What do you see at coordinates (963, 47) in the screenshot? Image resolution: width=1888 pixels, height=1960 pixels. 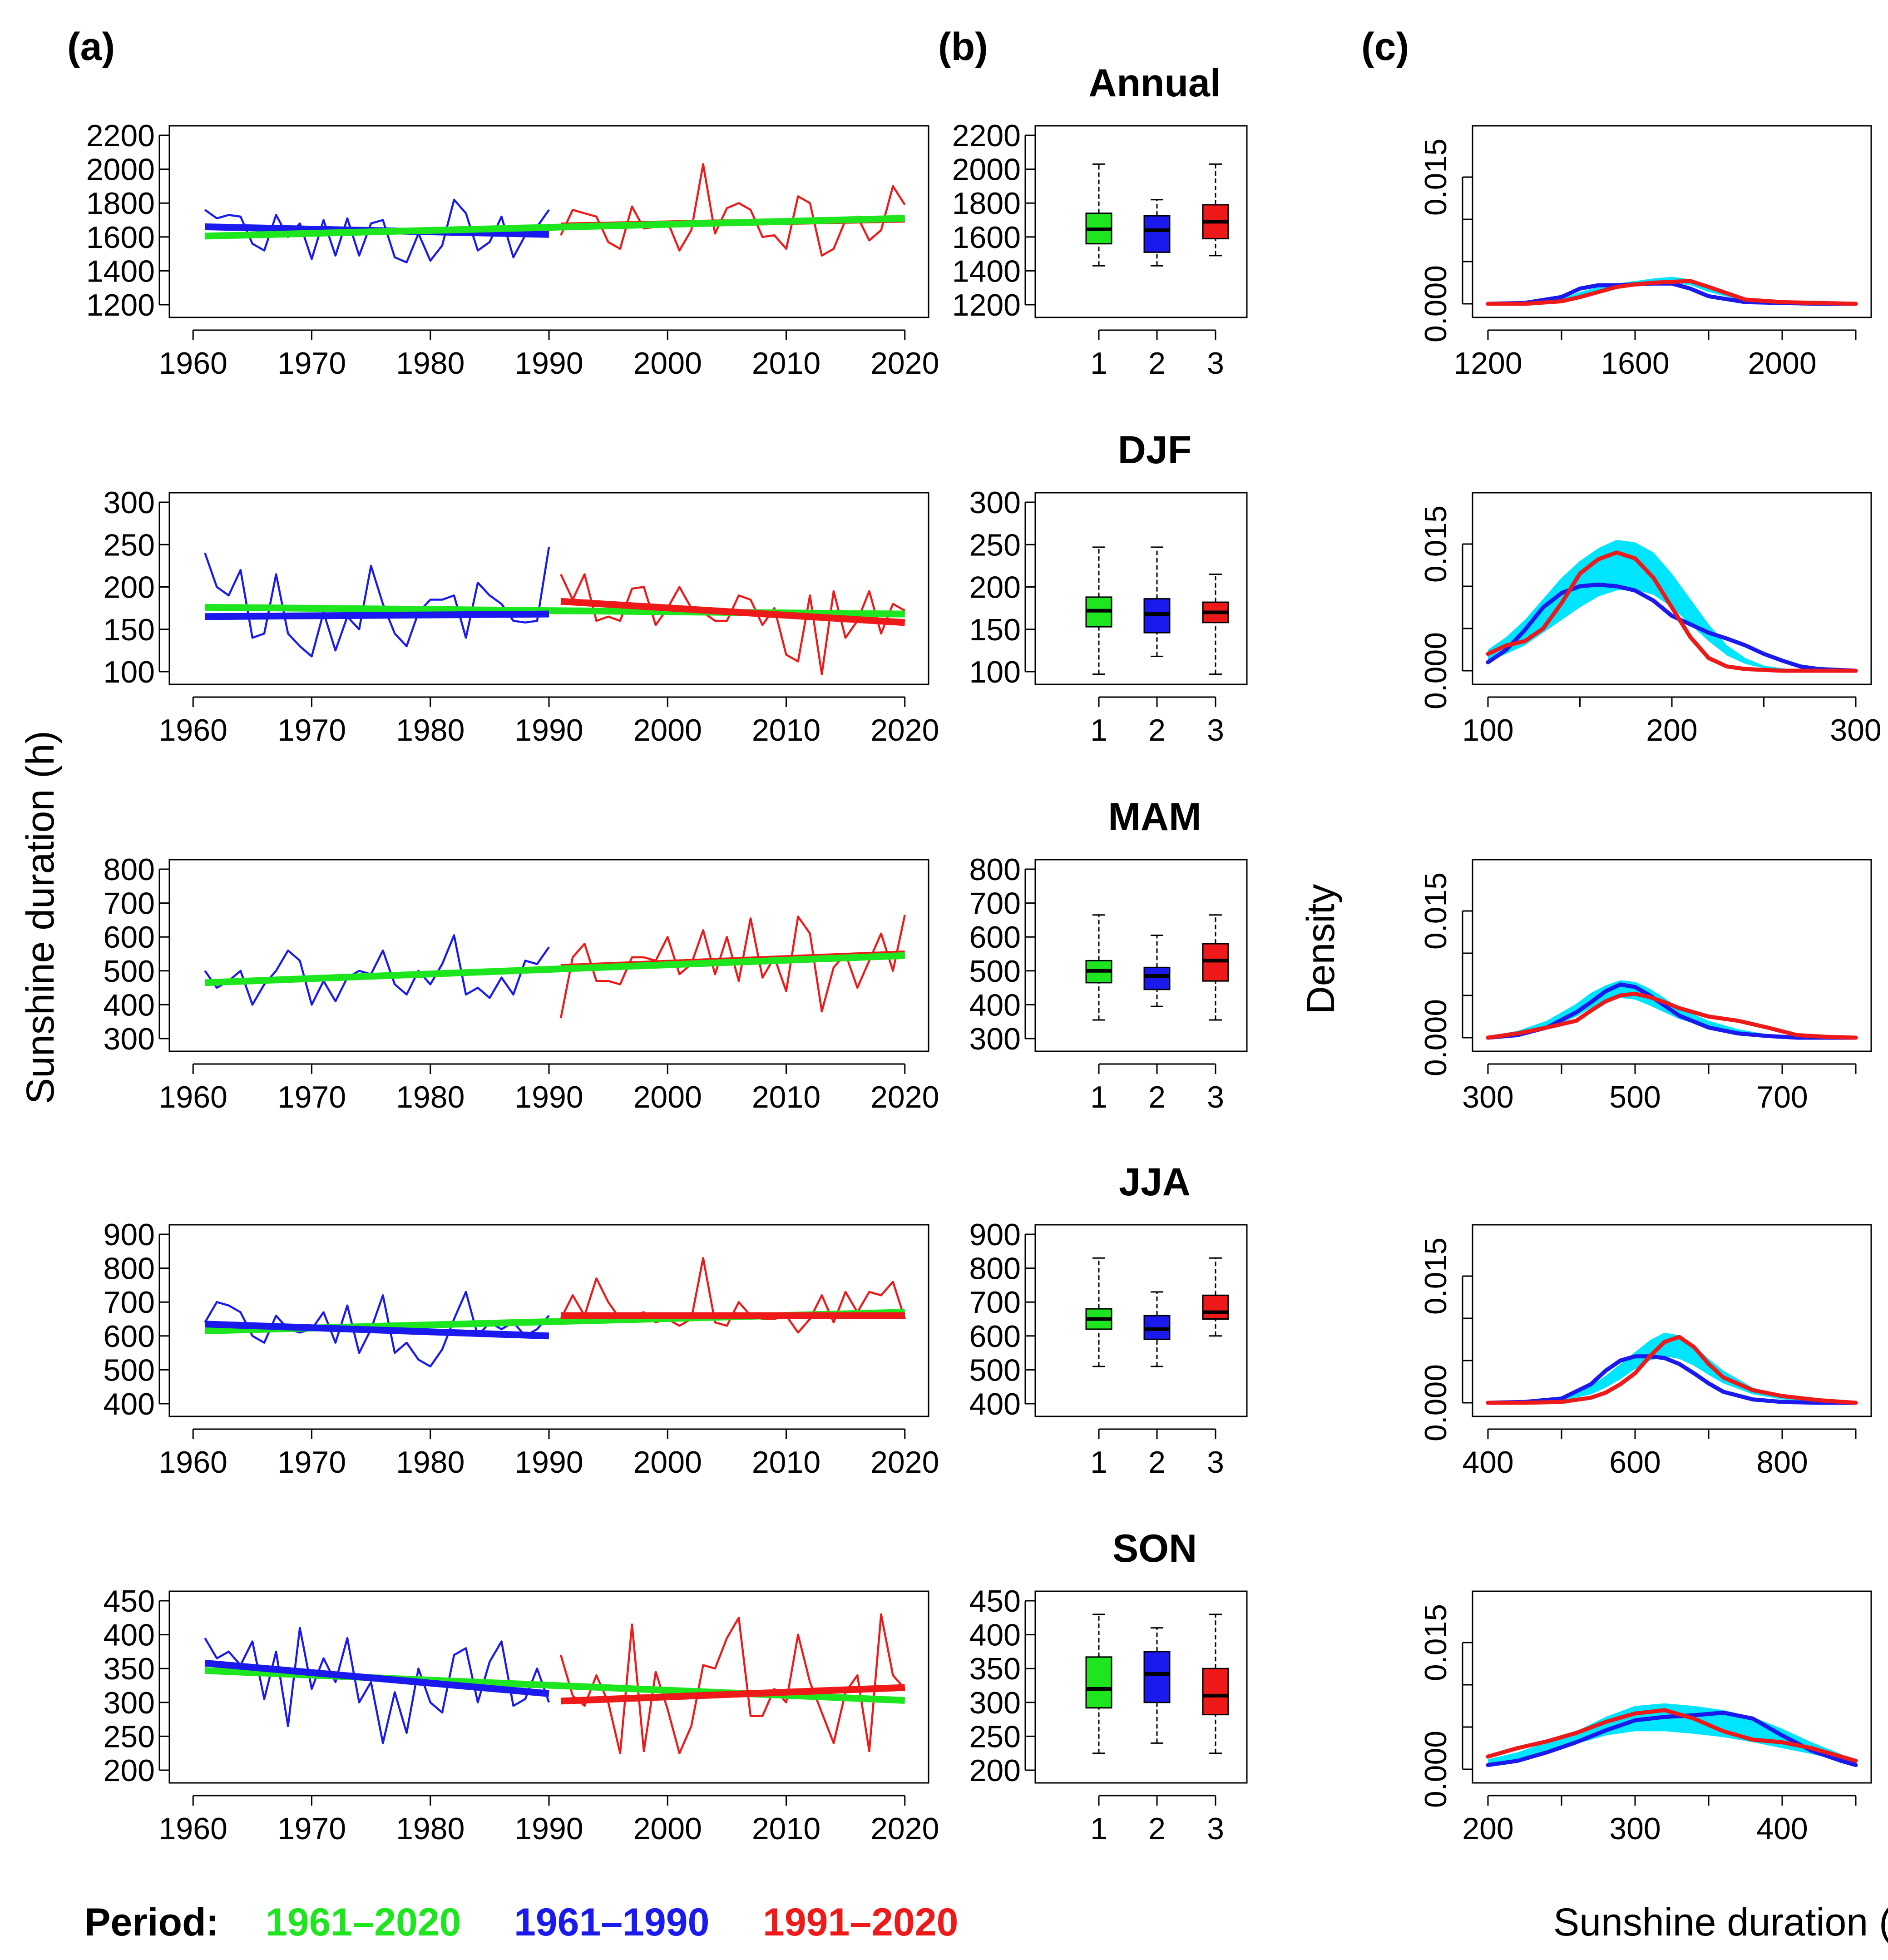 I see `panel-letter-b: (b)` at bounding box center [963, 47].